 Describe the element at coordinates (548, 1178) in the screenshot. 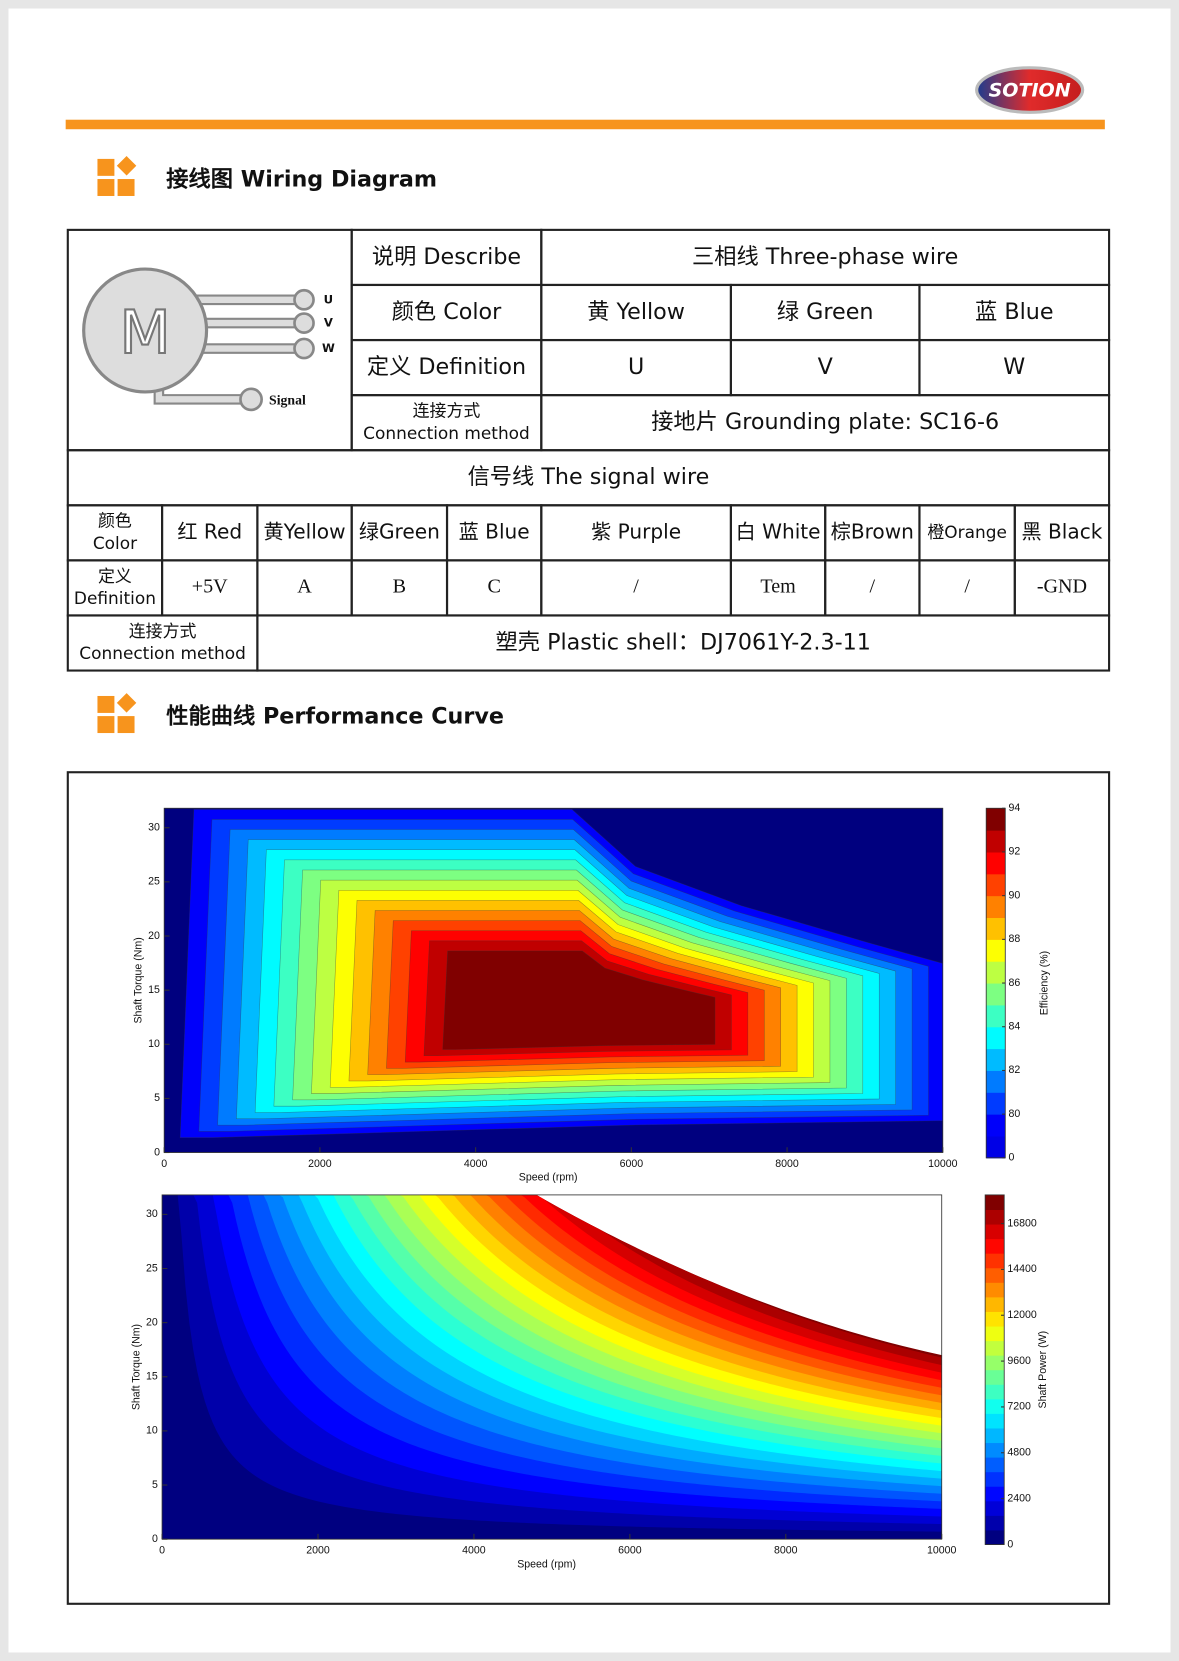

I see `x-axis-label: Speed (rpm)` at that location.